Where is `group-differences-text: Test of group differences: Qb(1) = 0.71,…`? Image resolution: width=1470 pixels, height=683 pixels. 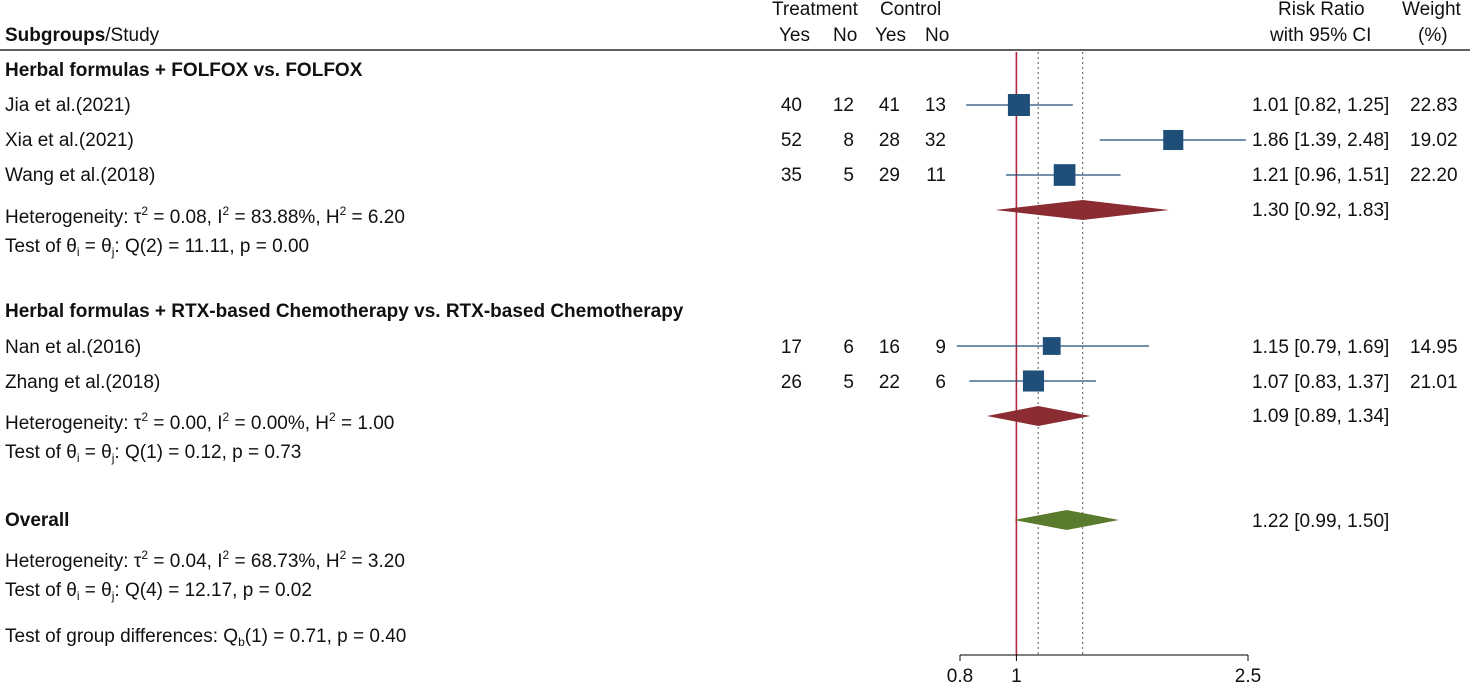
group-differences-text: Test of group differences: Qb(1) = 0.71,… is located at coordinates (206, 637).